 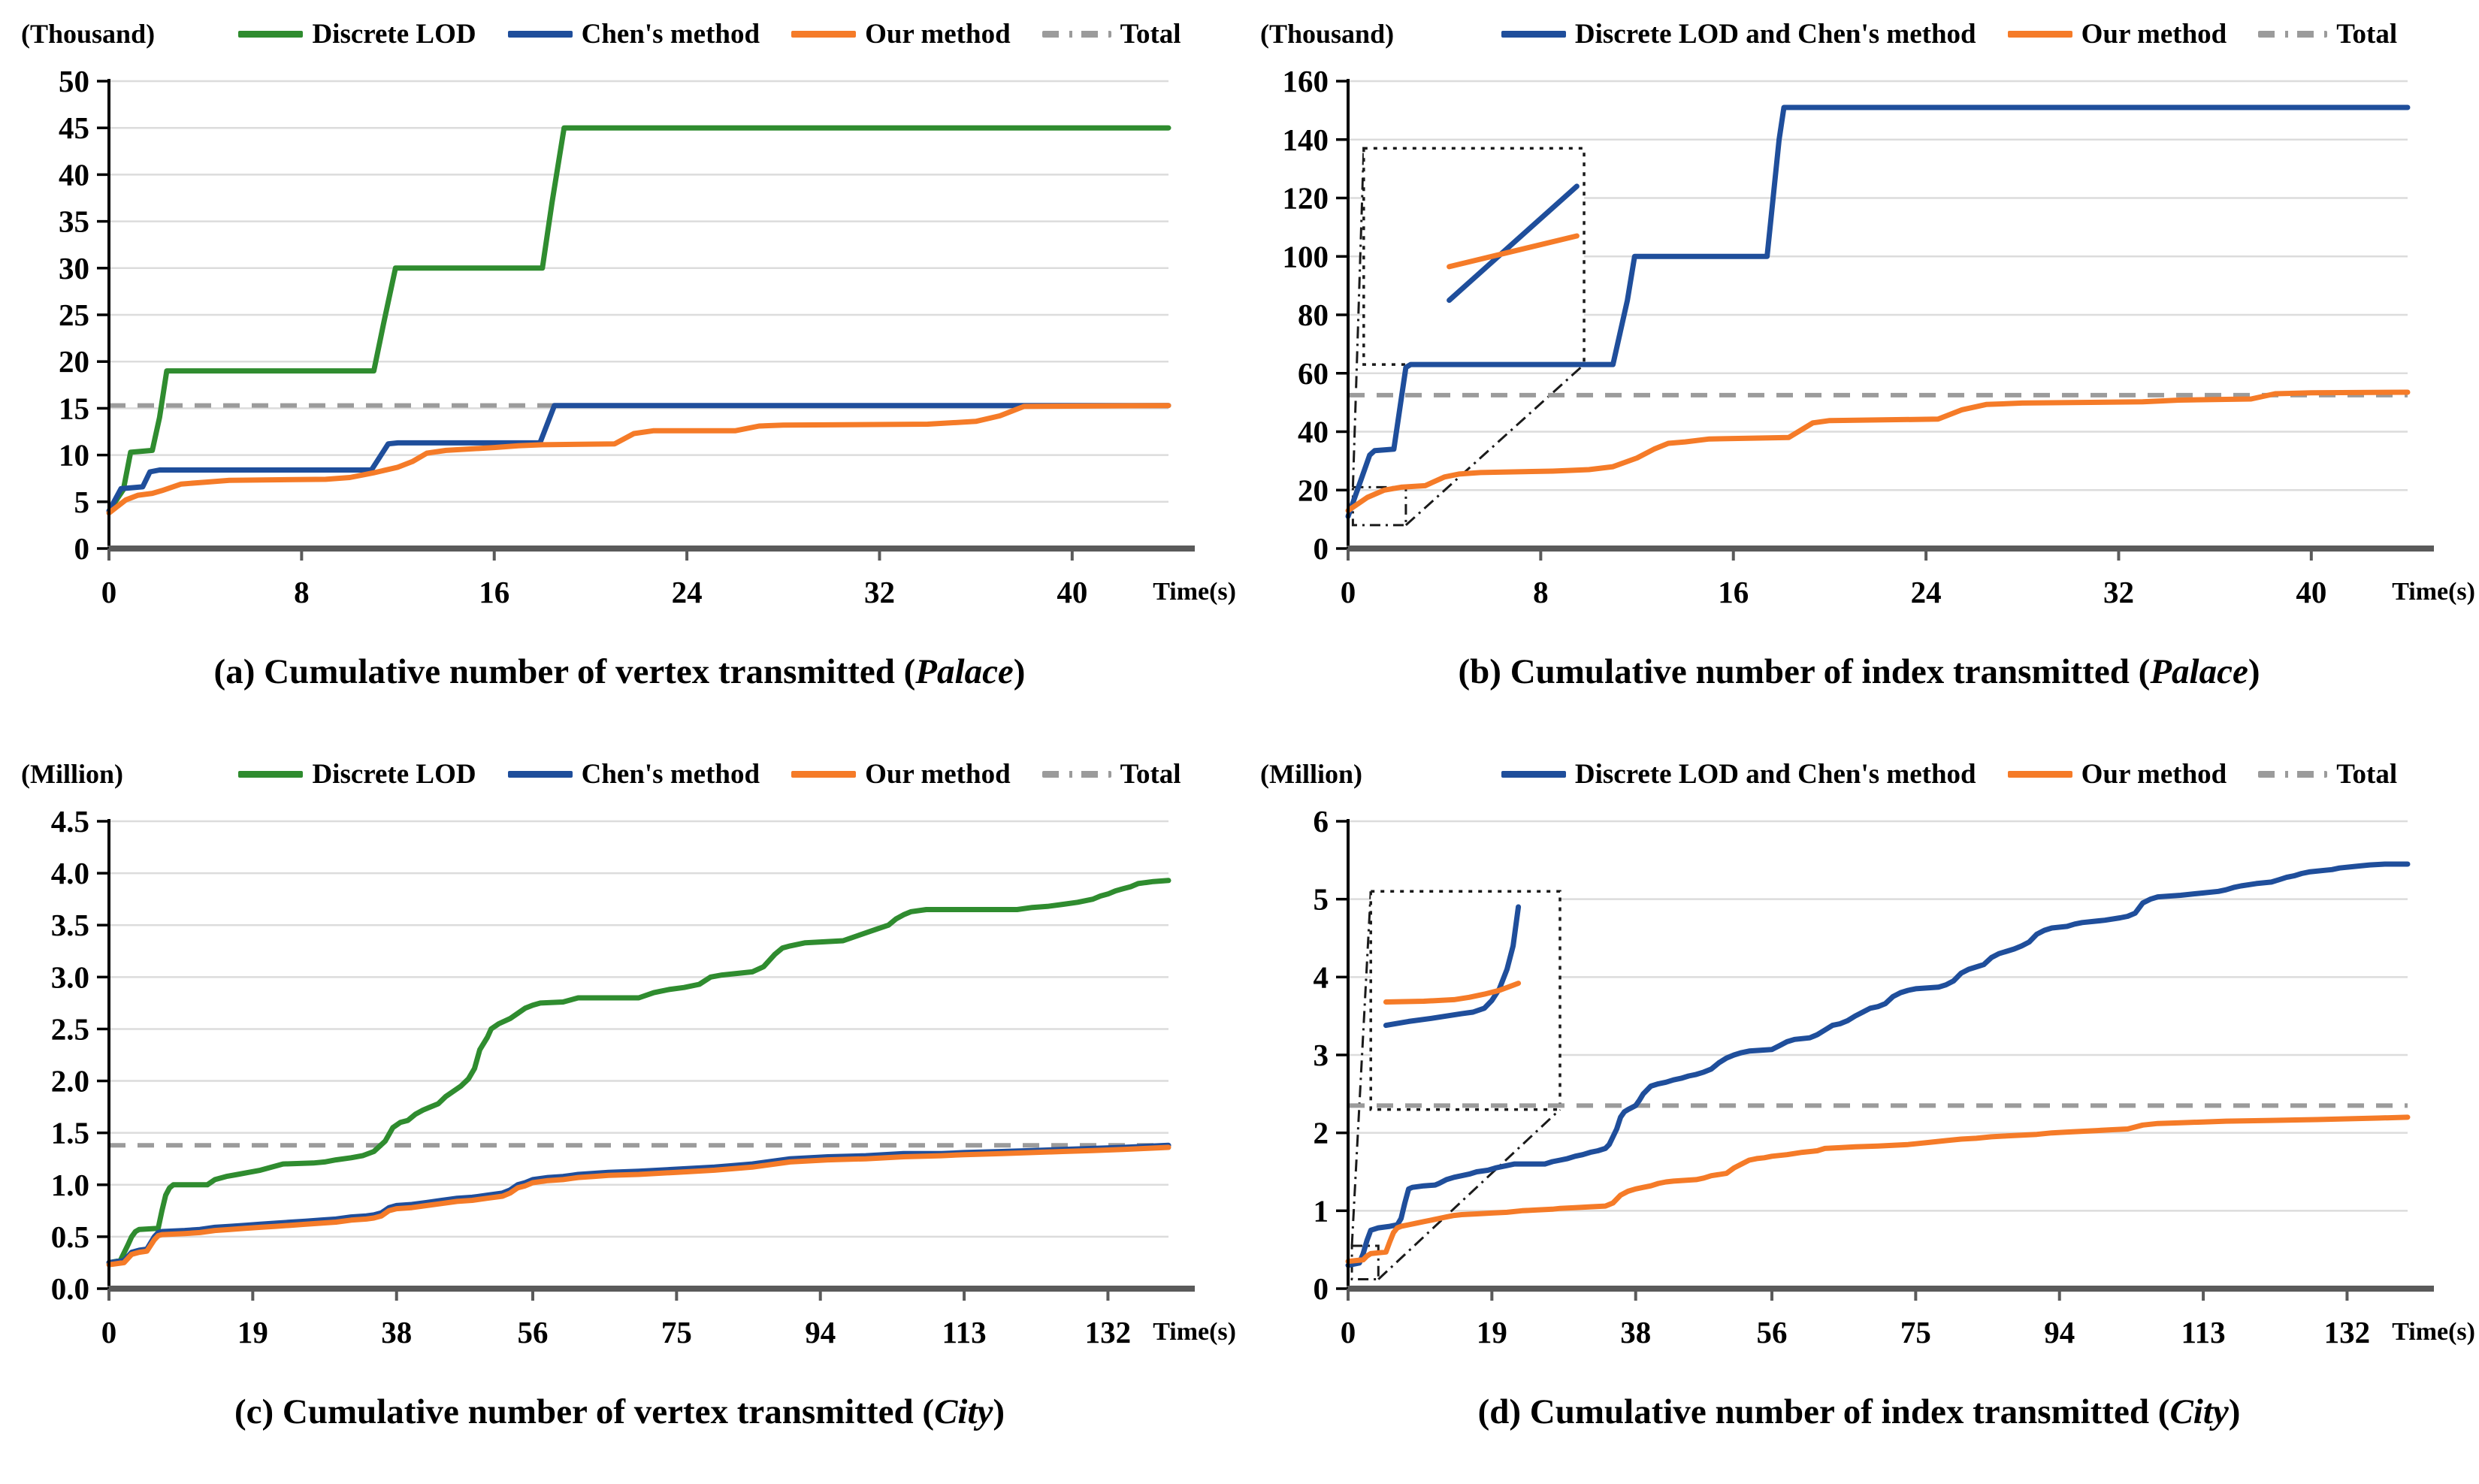 What do you see at coordinates (1636, 1333) in the screenshot?
I see `x-tick-label: 38` at bounding box center [1636, 1333].